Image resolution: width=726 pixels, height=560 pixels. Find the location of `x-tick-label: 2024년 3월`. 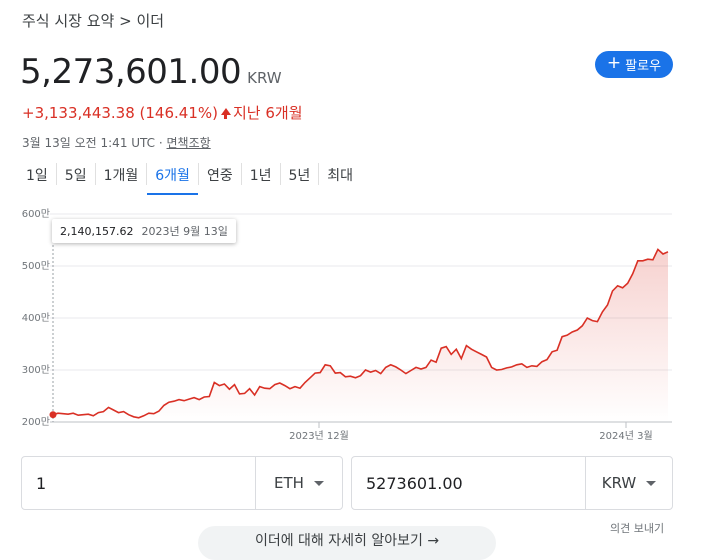

x-tick-label: 2024년 3월 is located at coordinates (625, 436).